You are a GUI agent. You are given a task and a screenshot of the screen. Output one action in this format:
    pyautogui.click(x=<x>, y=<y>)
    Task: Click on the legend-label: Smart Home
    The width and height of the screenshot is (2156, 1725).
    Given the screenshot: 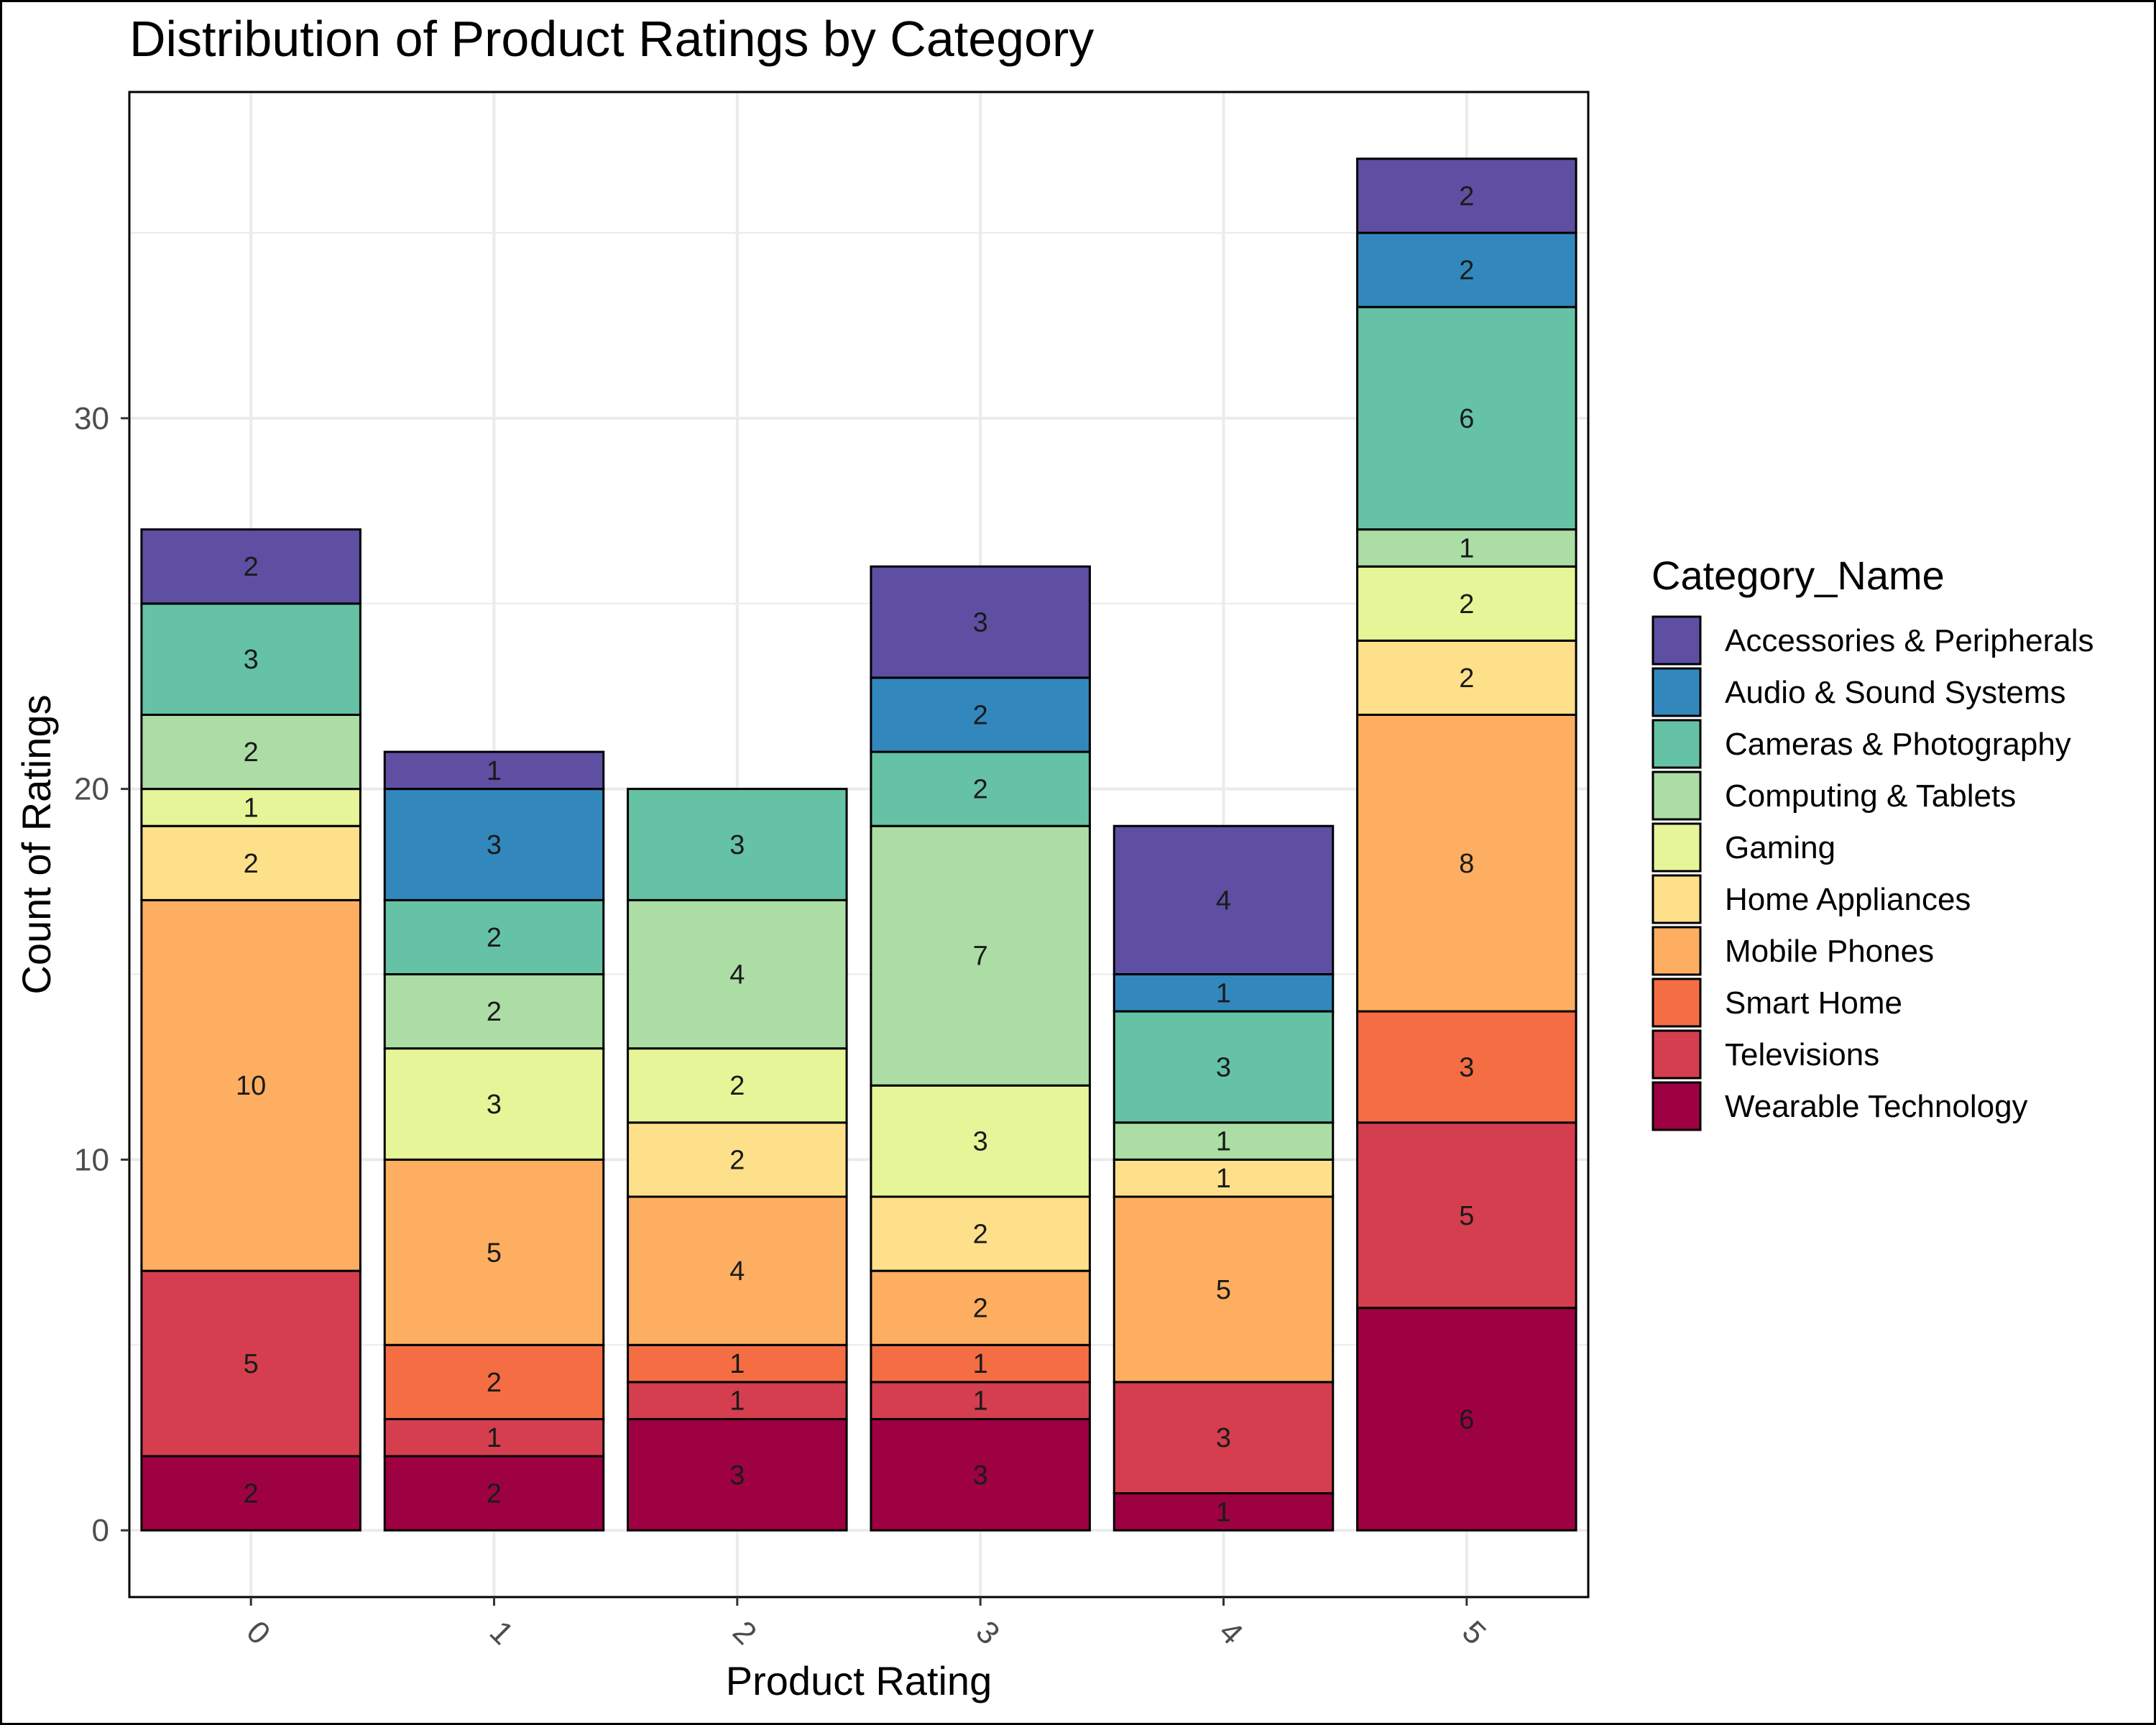 What is the action you would take?
    pyautogui.click(x=1813, y=1003)
    